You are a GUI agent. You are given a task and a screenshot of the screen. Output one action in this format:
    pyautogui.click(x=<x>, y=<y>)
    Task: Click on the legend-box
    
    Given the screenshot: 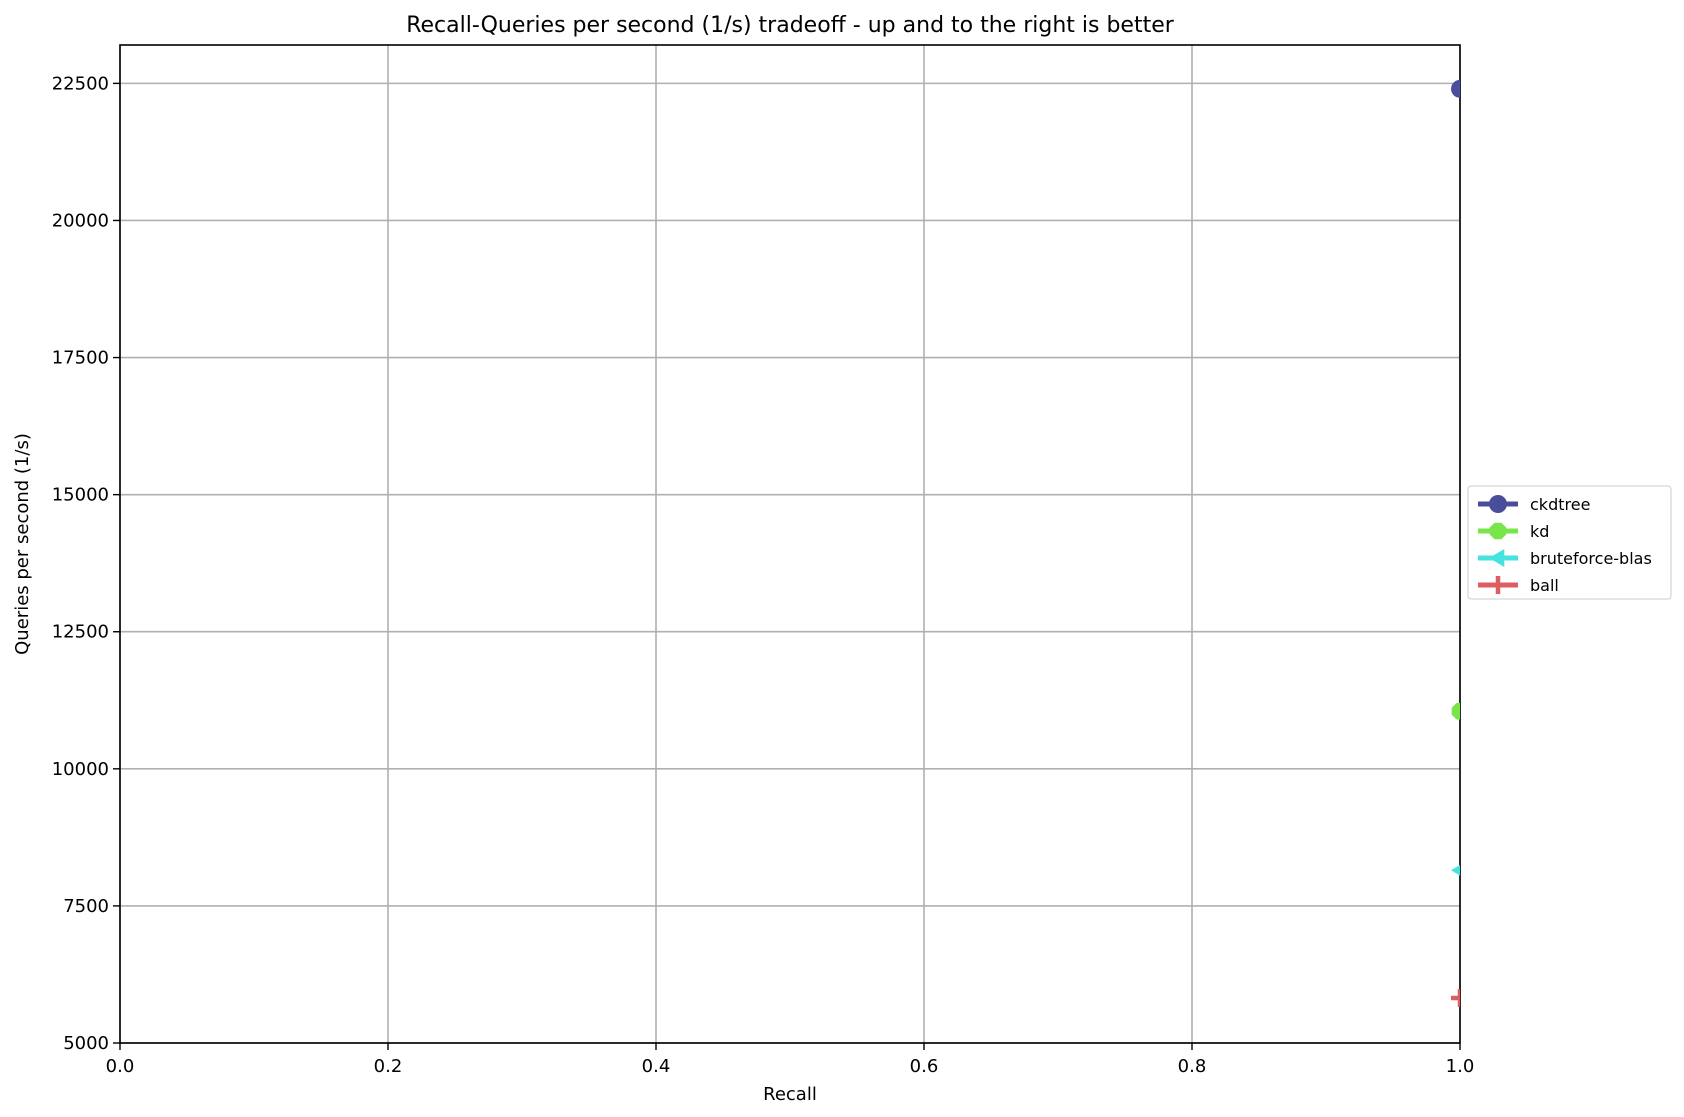 What is the action you would take?
    pyautogui.click(x=1569, y=542)
    